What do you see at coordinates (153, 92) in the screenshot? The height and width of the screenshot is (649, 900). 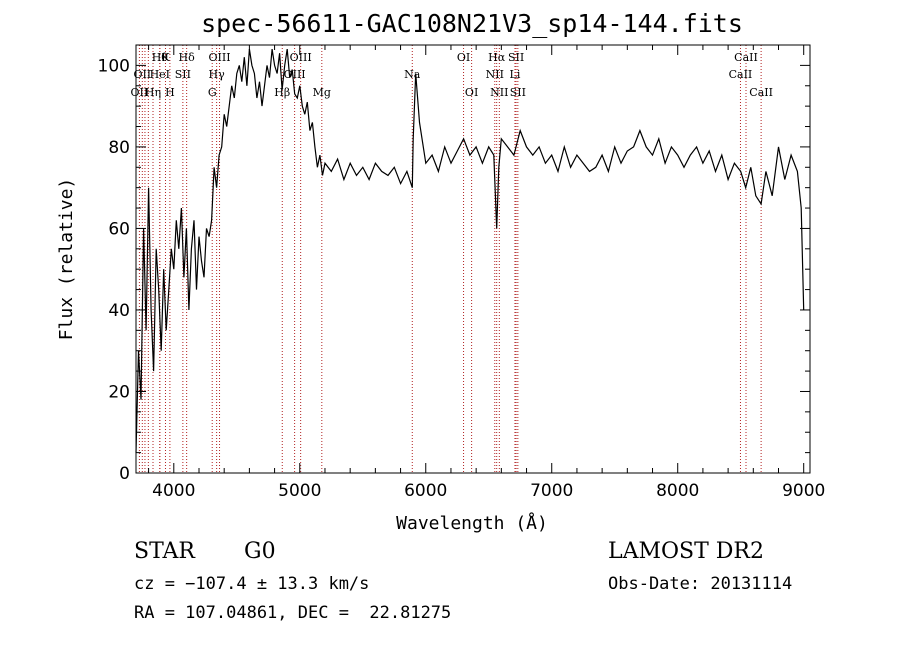 I see `line-marker-label: Hη` at bounding box center [153, 92].